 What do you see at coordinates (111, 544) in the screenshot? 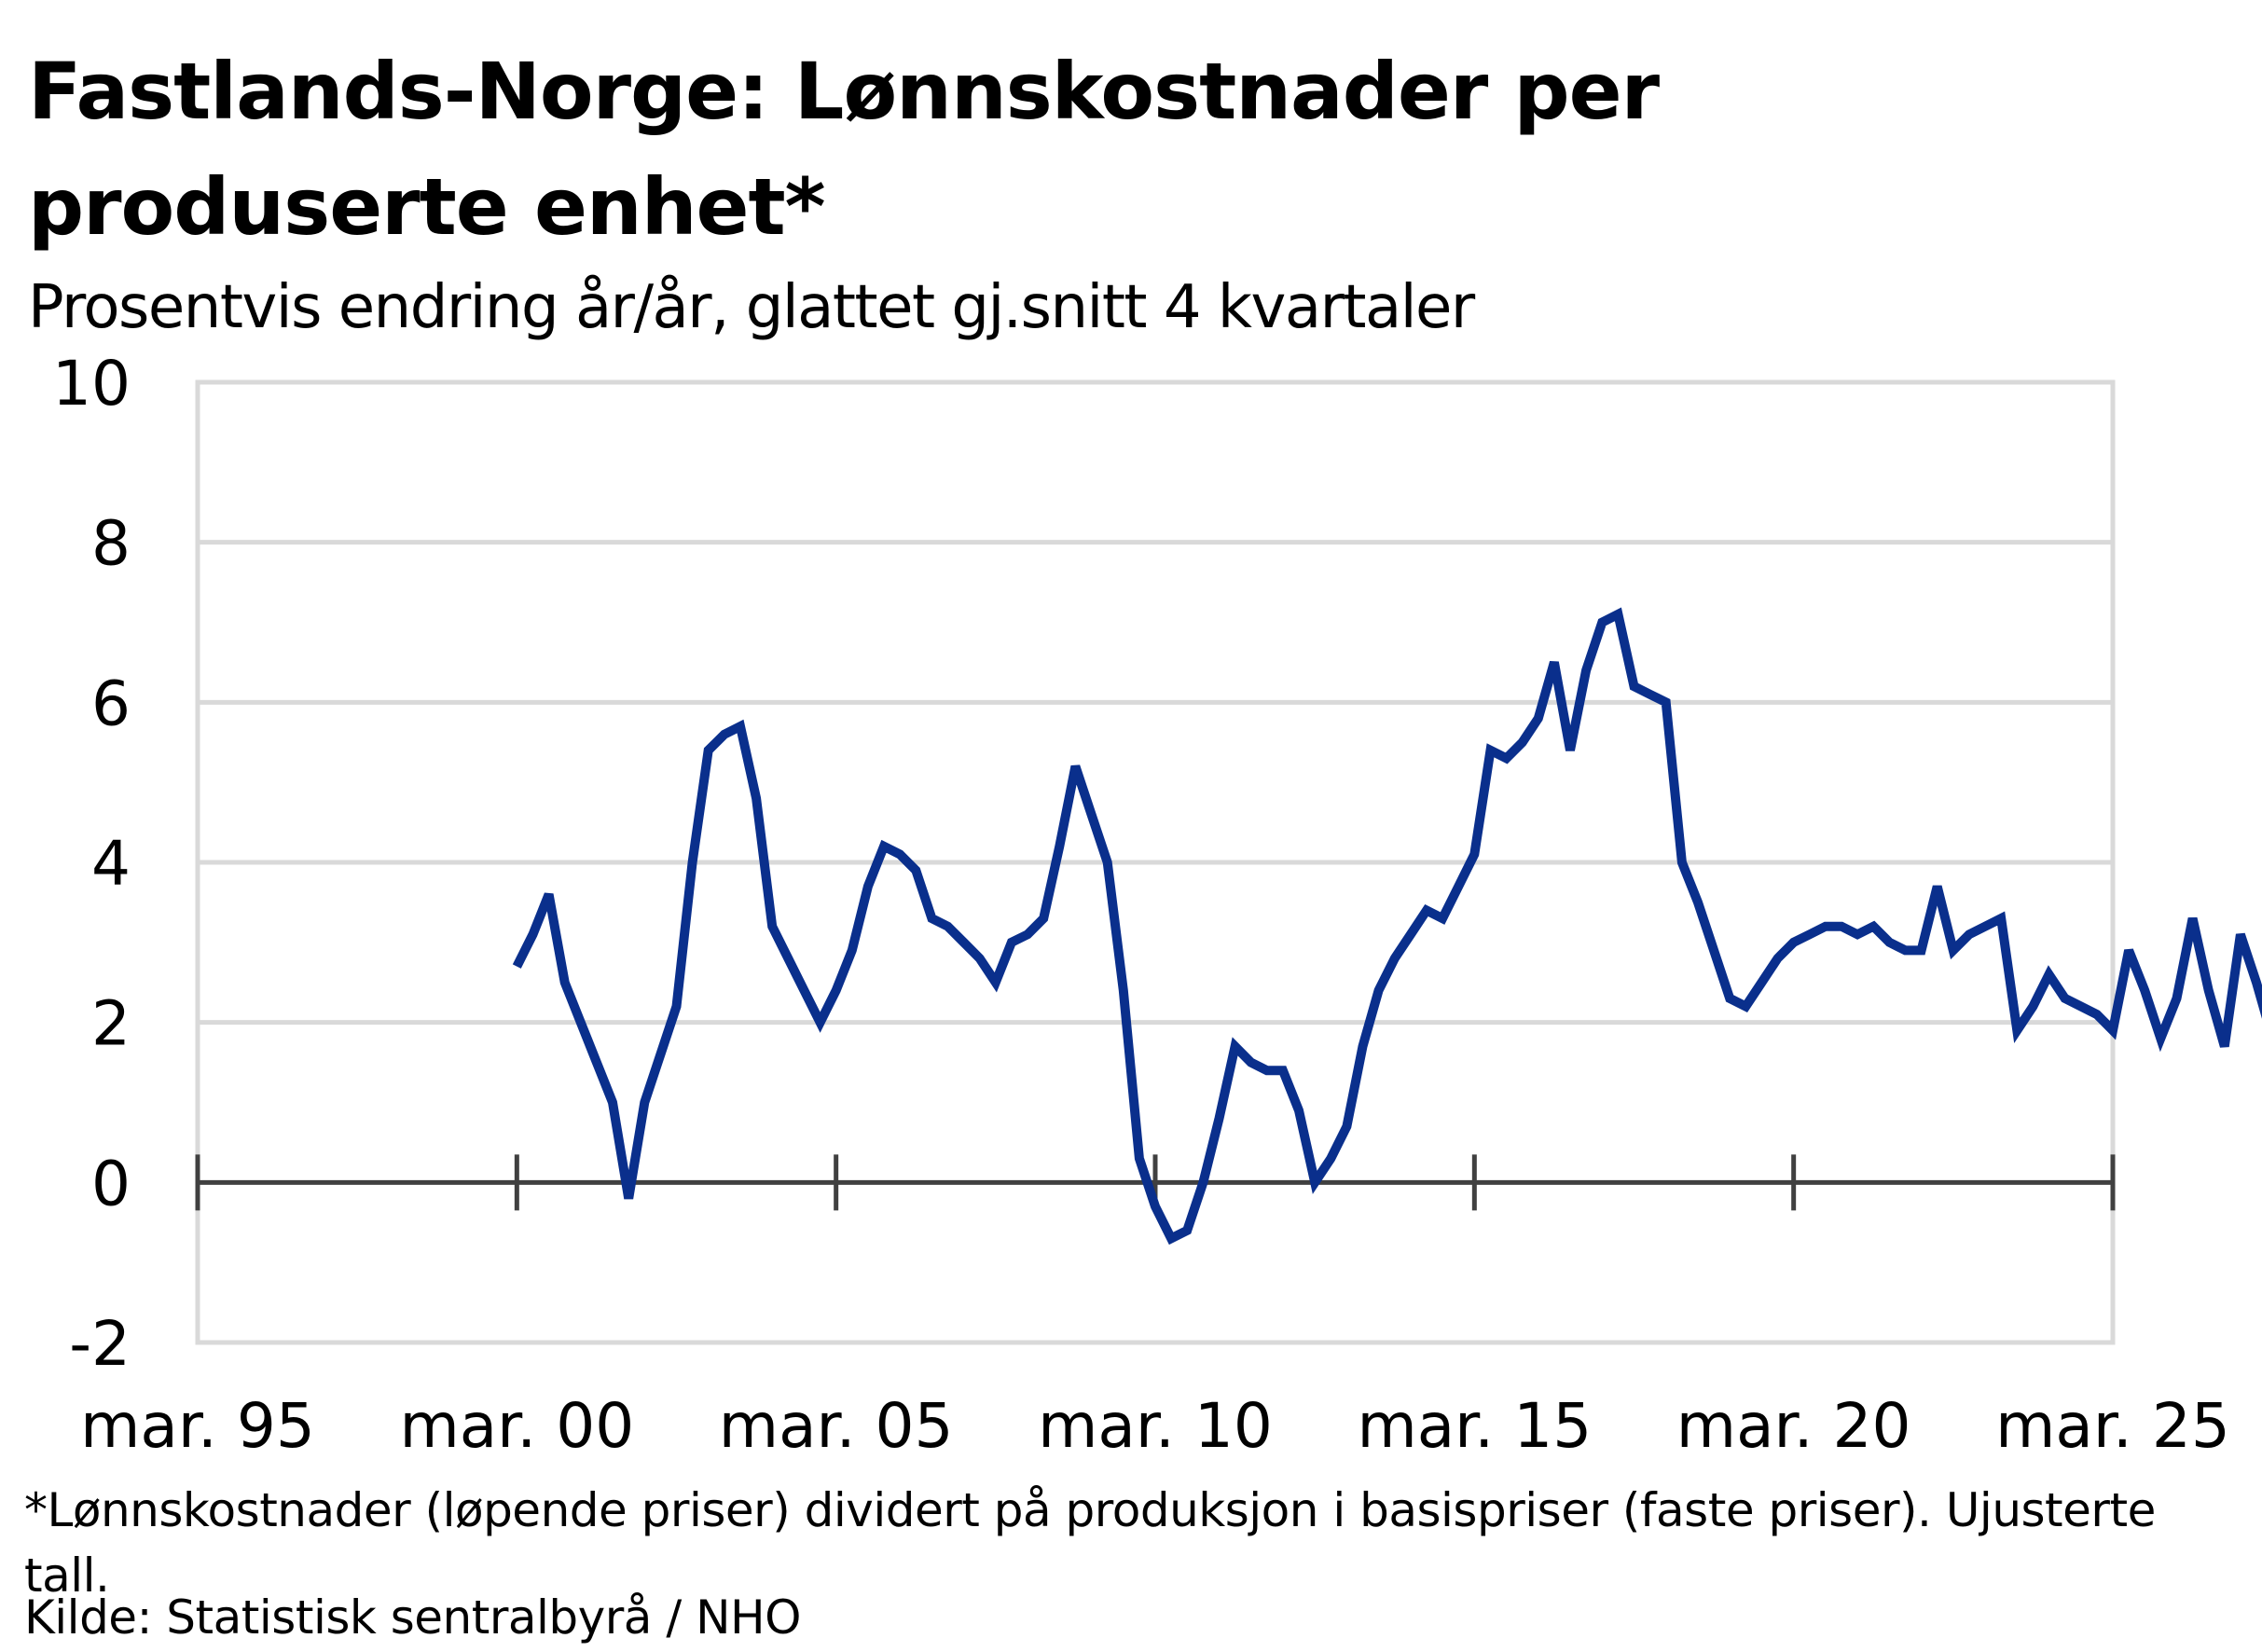
I see `y-tick-label: 8` at bounding box center [111, 544].